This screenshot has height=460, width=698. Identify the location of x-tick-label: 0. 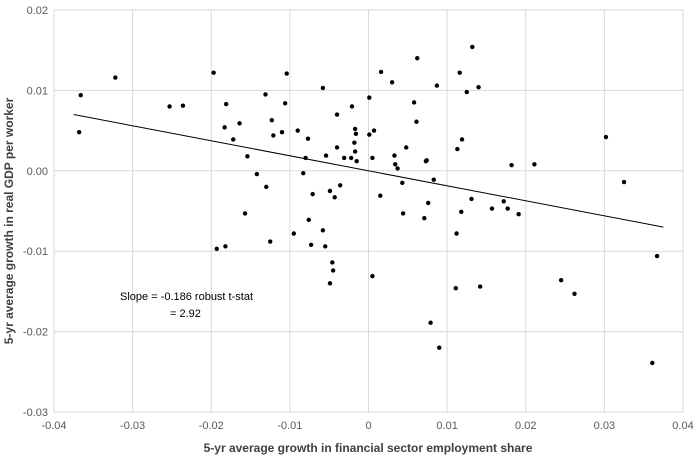
(368, 426).